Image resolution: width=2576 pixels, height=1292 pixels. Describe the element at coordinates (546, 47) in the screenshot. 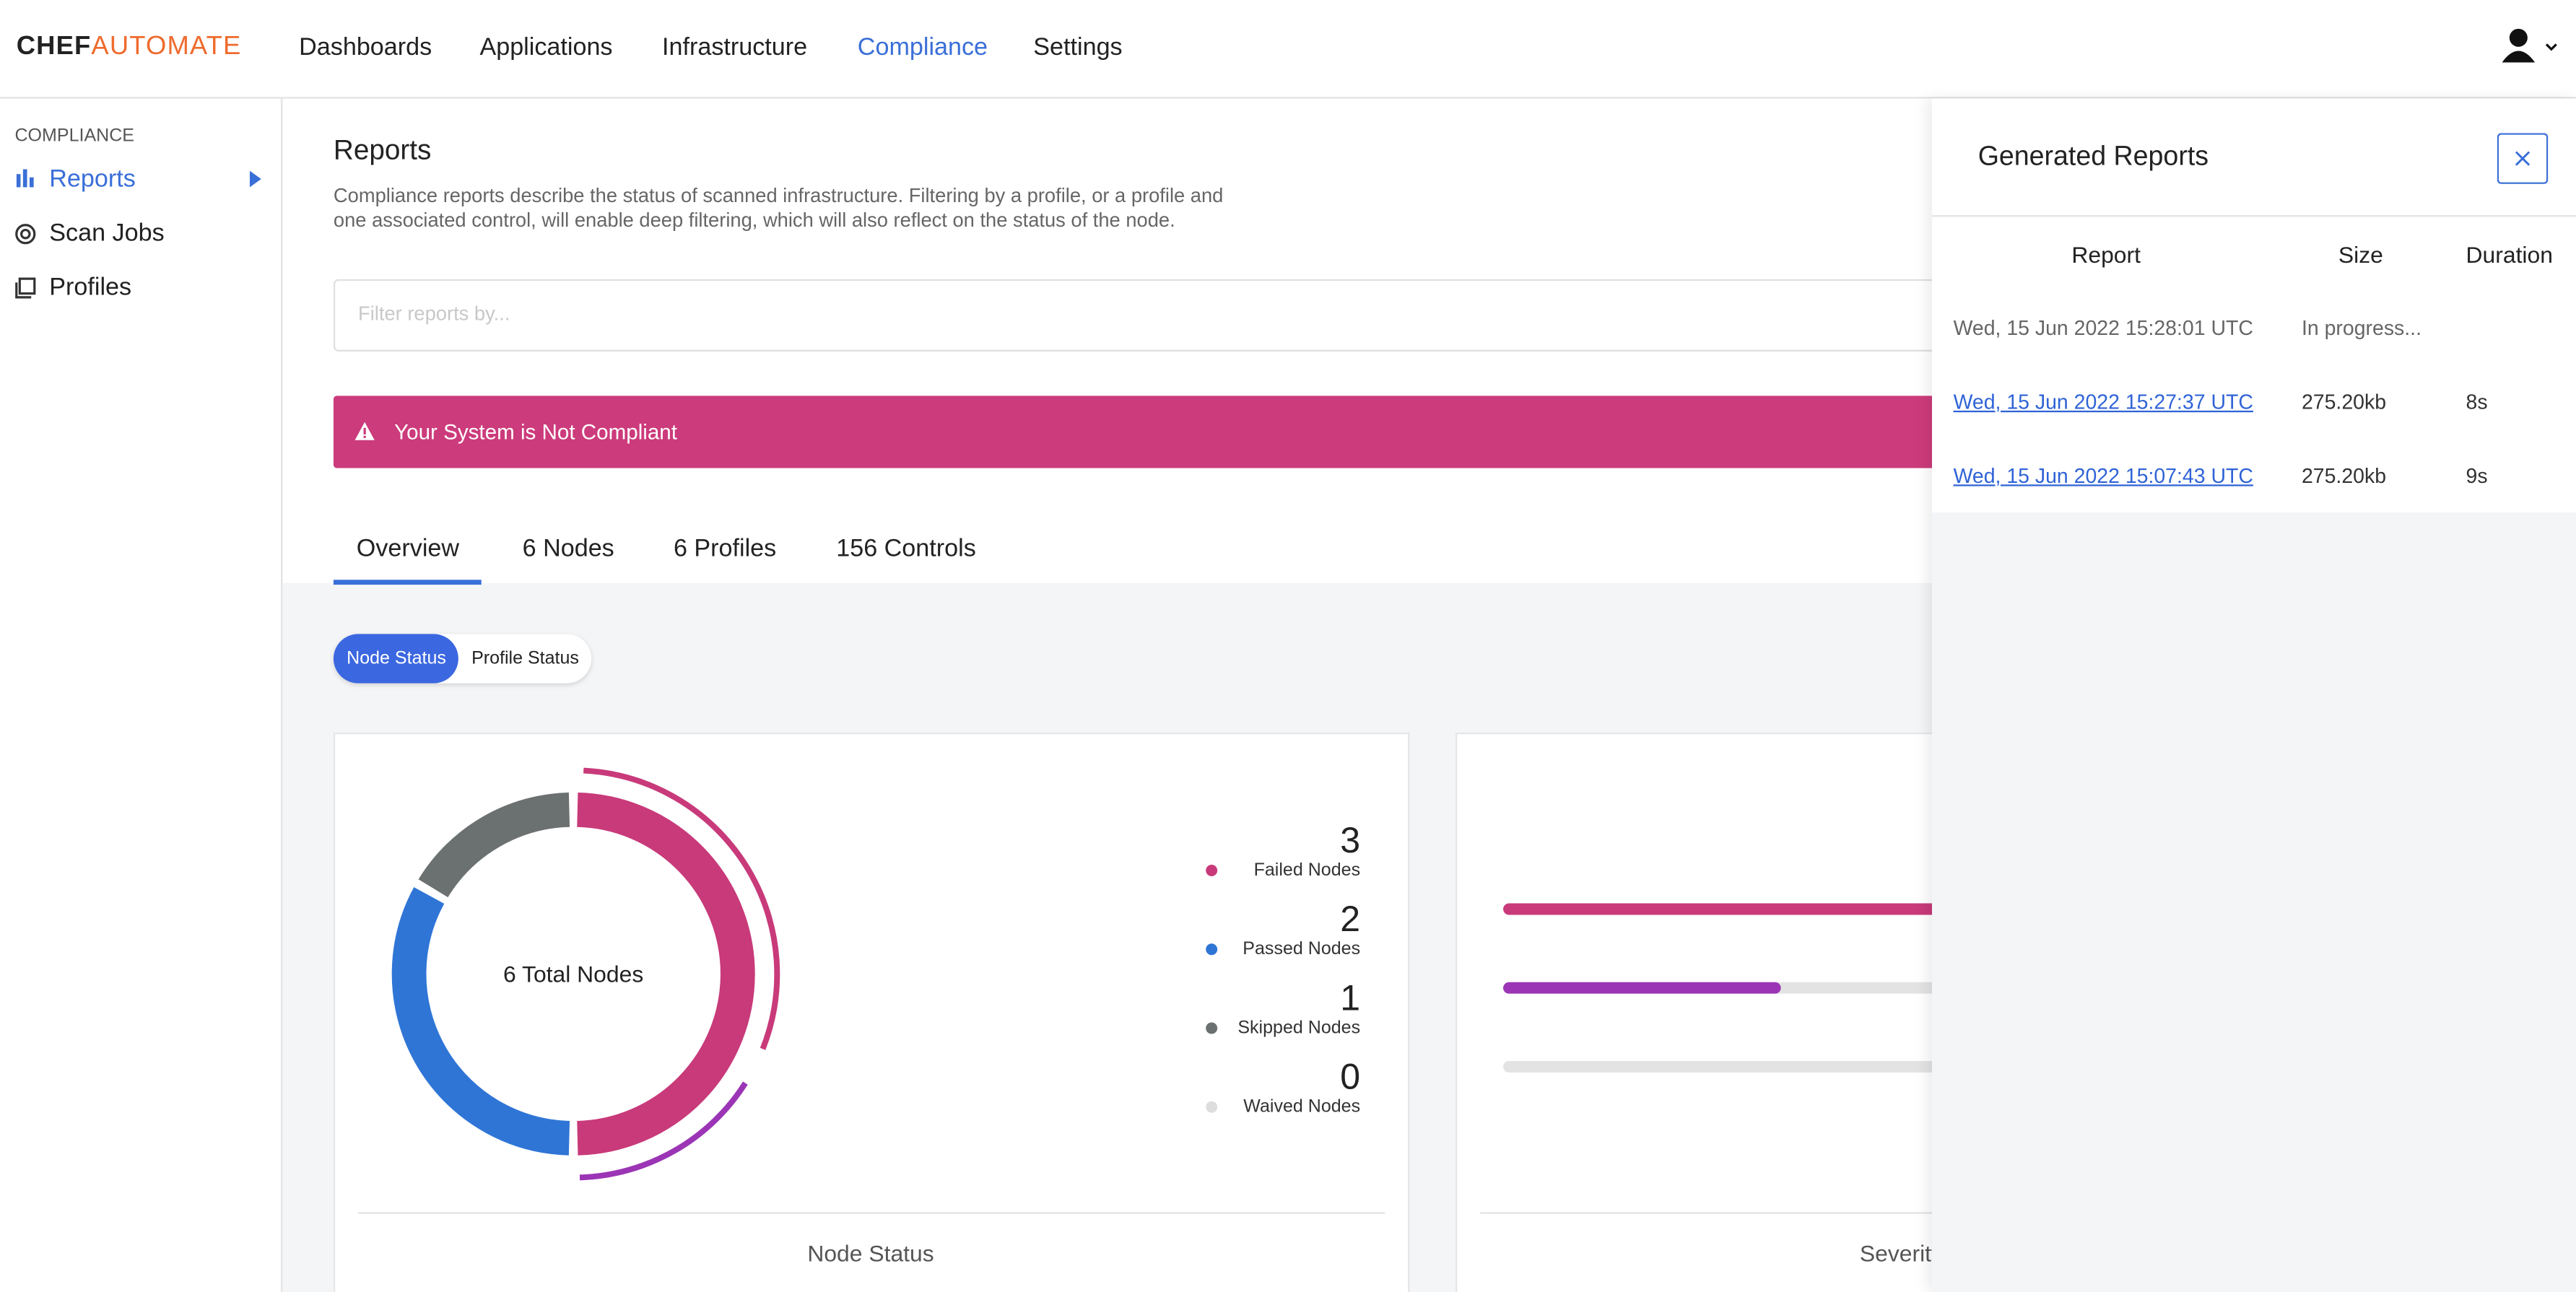

I see `nav-item: Applications` at that location.